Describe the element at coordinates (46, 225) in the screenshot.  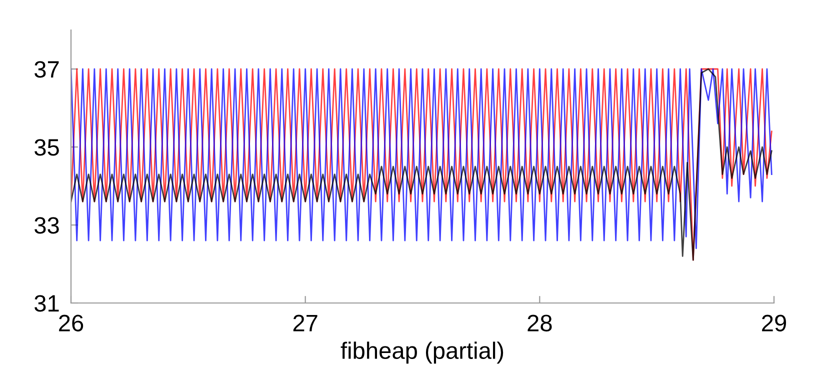
I see `y-tick-label: 33` at that location.